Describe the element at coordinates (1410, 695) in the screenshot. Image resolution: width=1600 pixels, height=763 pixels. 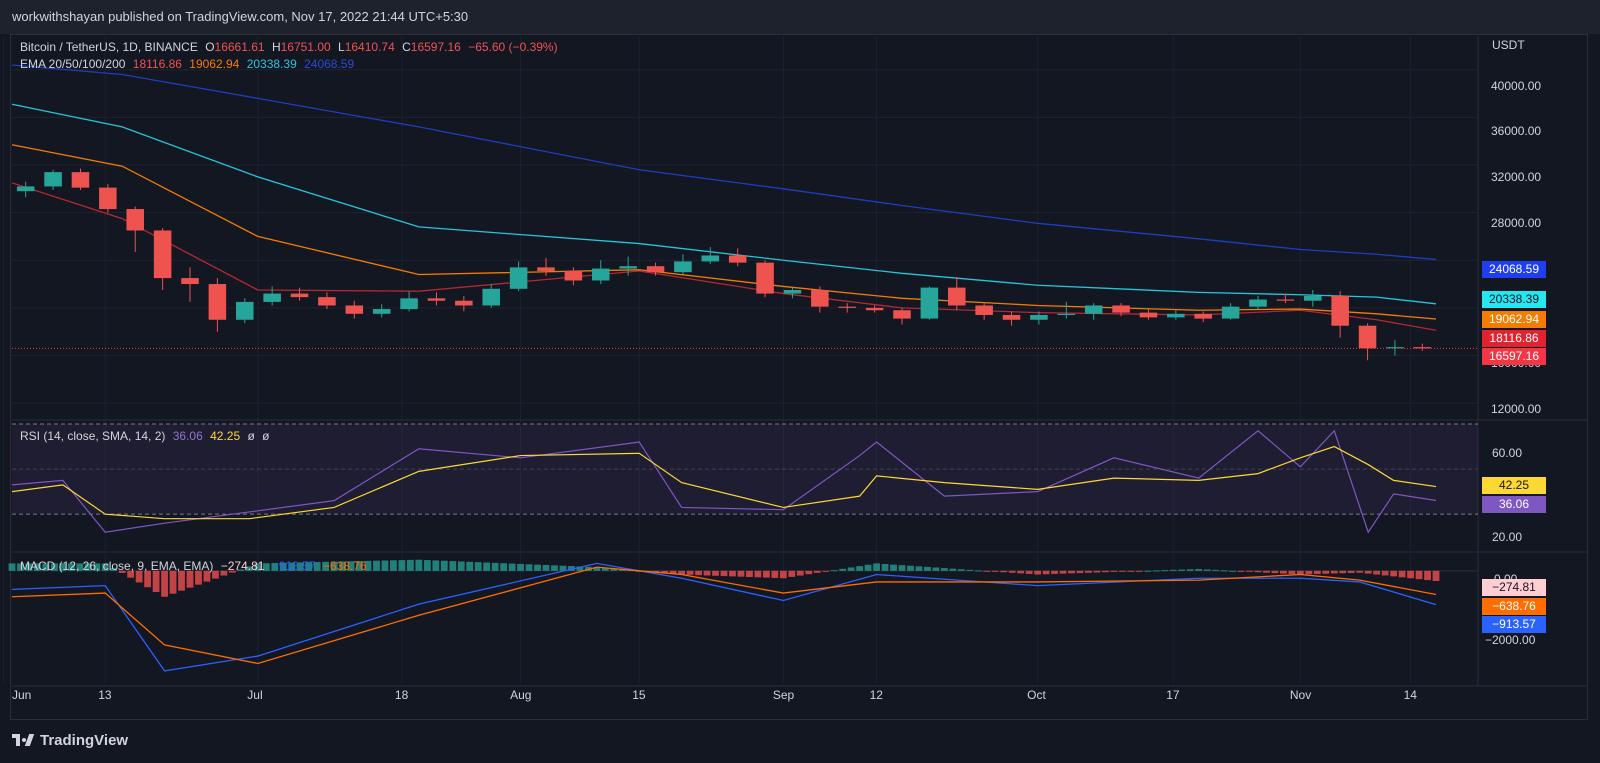
I see `time-axis-label: 14` at that location.